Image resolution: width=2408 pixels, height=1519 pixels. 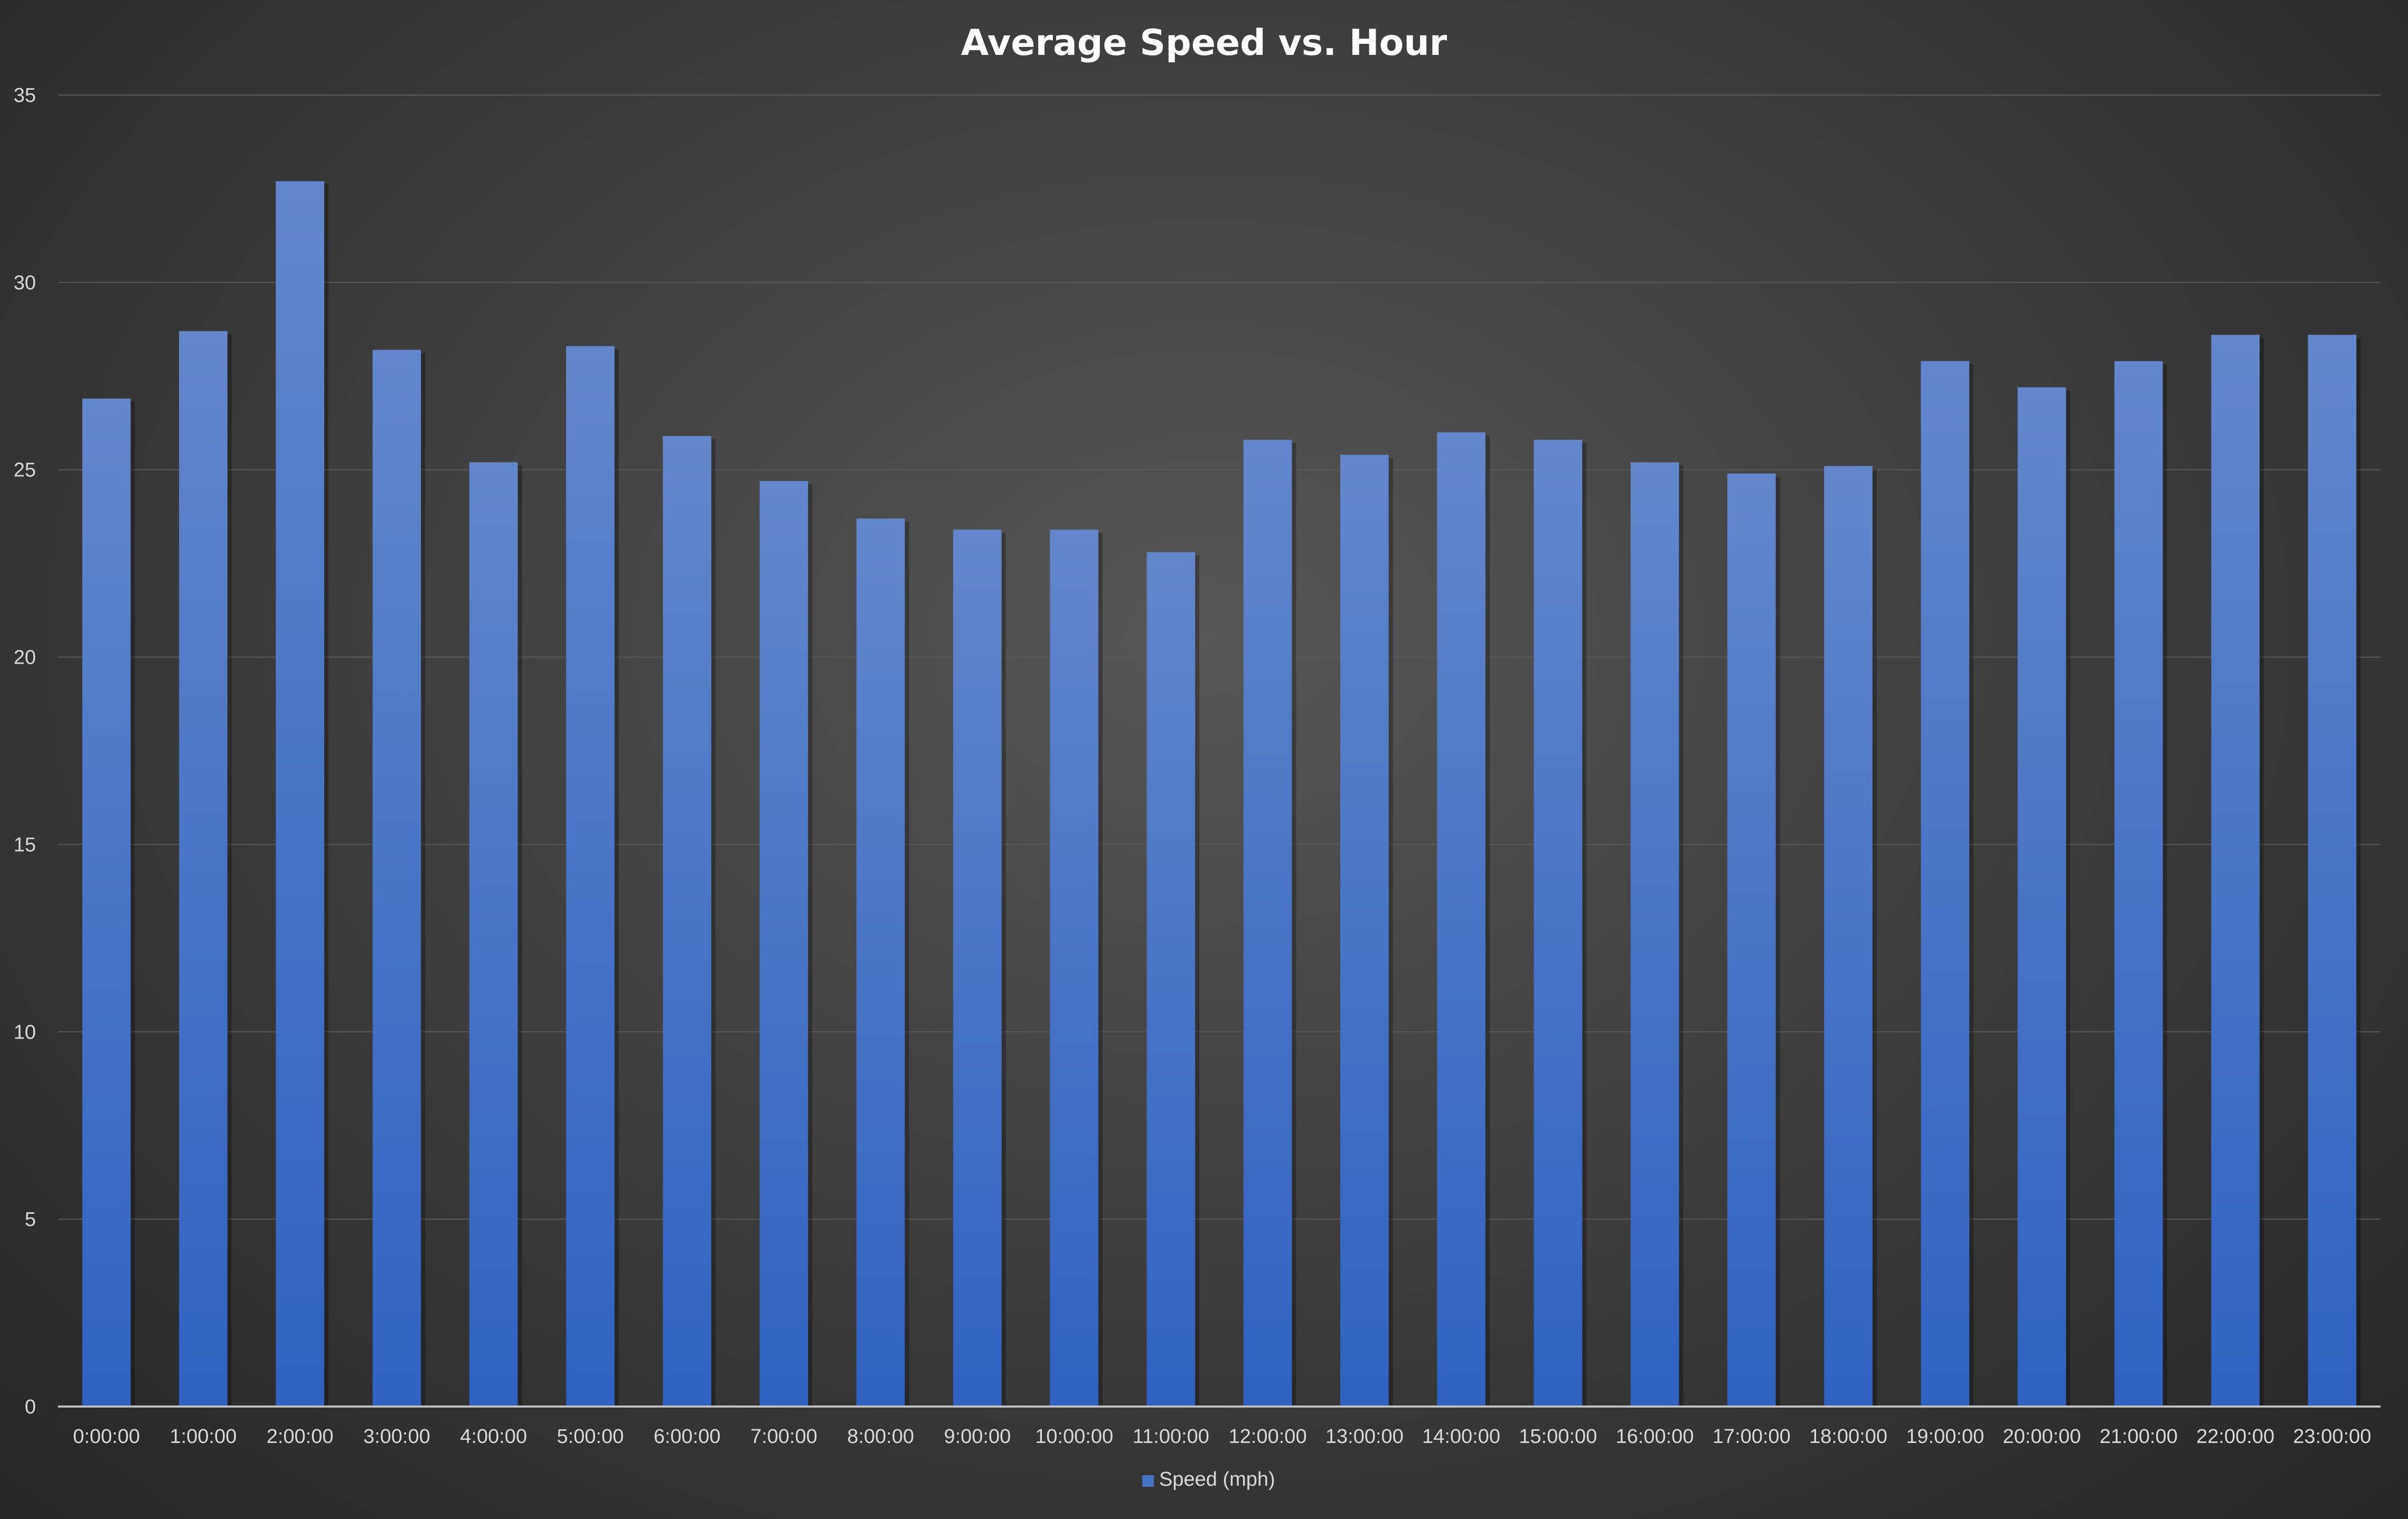 I want to click on x-tick-label: 13:00:00, so click(x=1364, y=1437).